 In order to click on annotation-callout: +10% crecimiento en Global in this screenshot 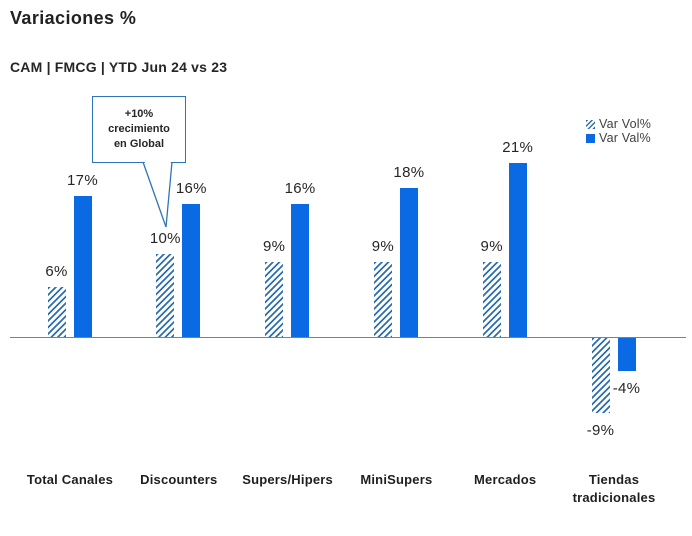, I will do `click(139, 129)`.